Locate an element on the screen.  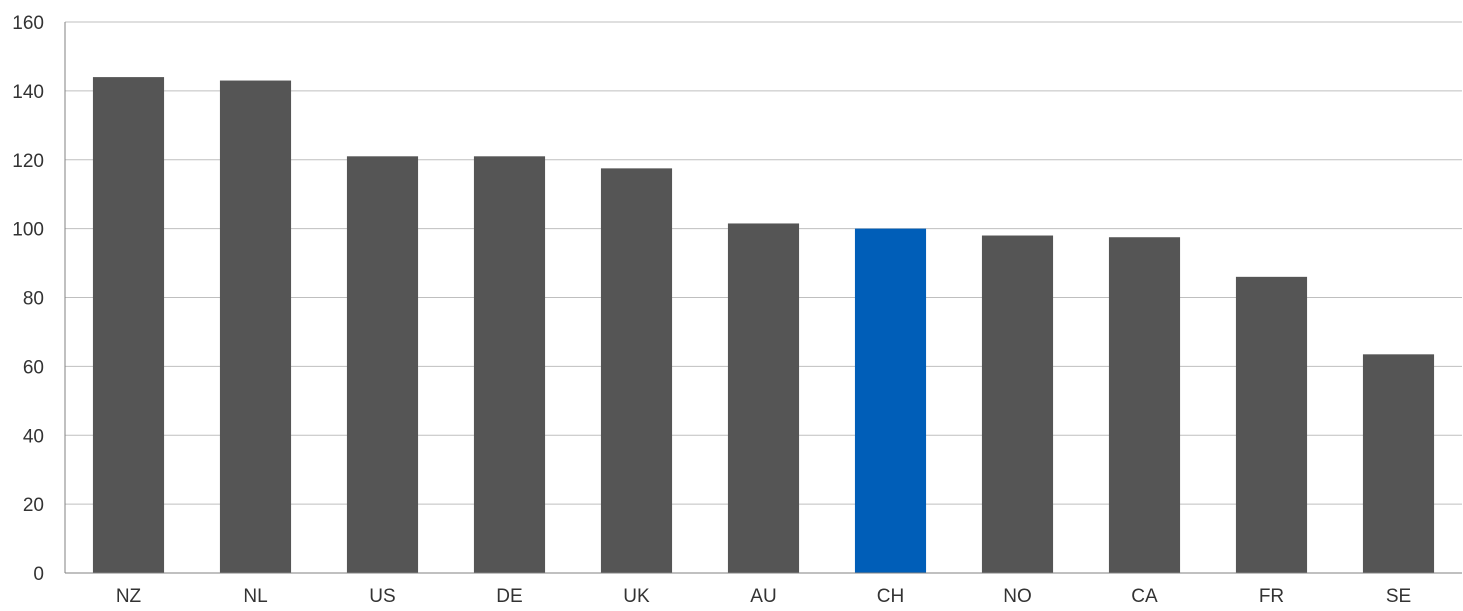
bar-uk is located at coordinates (636, 370).